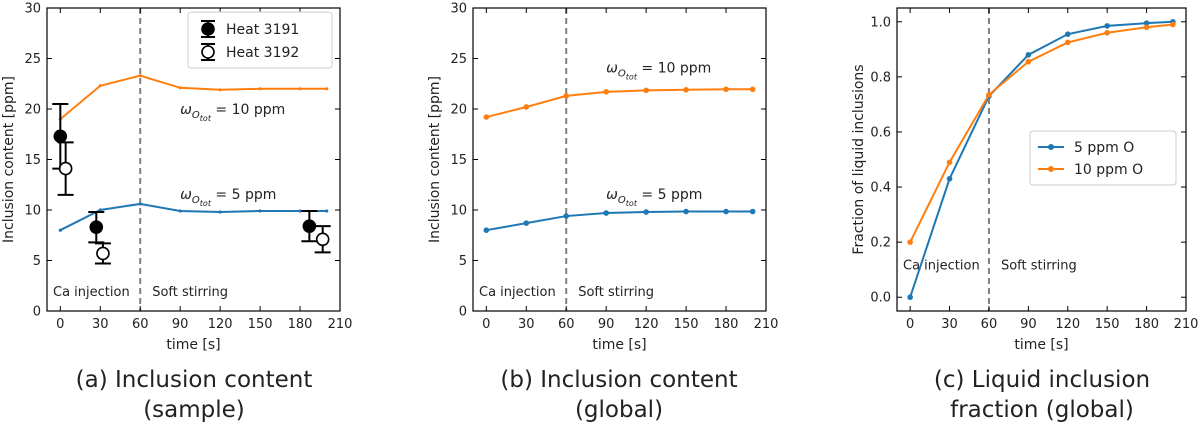 The width and height of the screenshot is (1200, 426). What do you see at coordinates (254, 195) in the screenshot?
I see `omega-annotation-1-value: 5 ppm` at bounding box center [254, 195].